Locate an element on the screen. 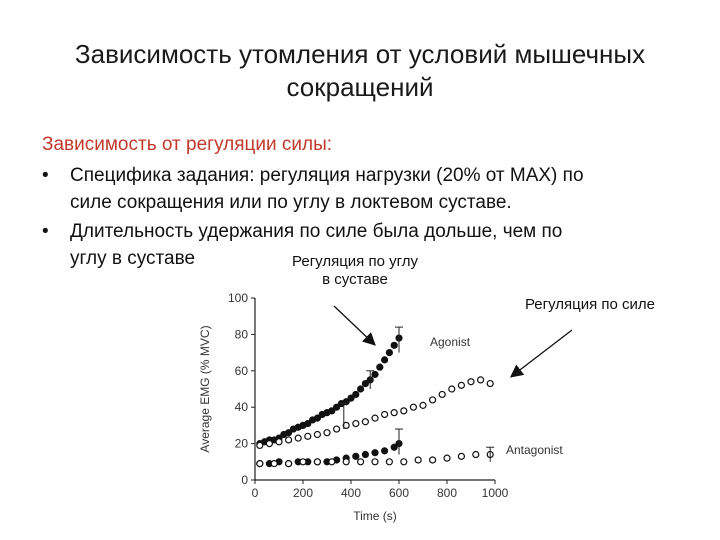 The image size is (720, 540). series-label-agonist: Agonist is located at coordinates (450, 342).